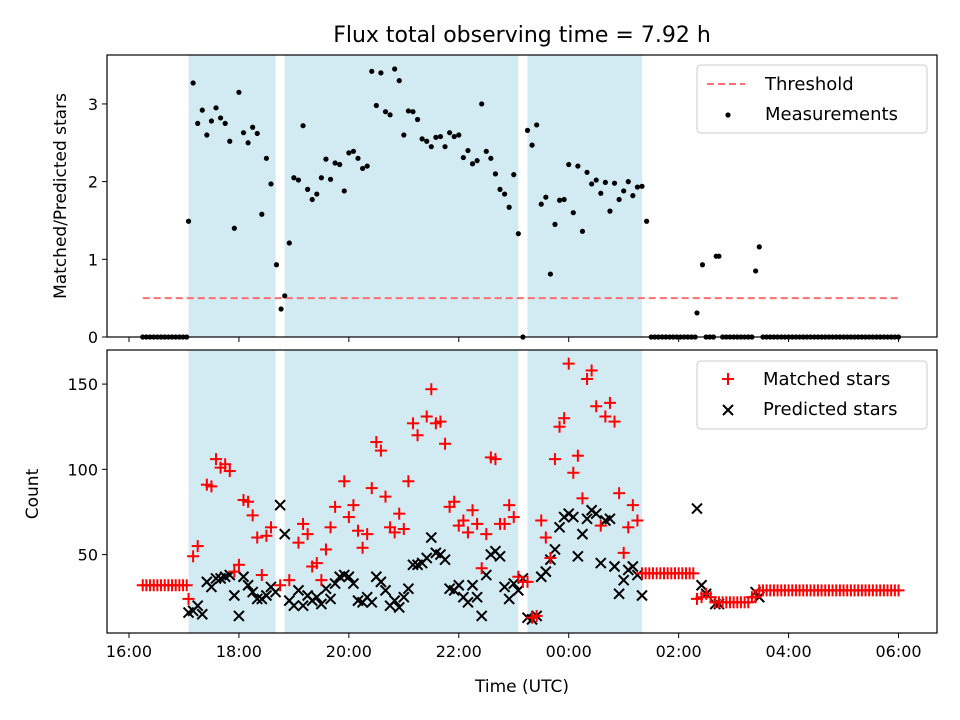  Describe the element at coordinates (728, 410) in the screenshot. I see `legend-predicted-swatch` at that location.